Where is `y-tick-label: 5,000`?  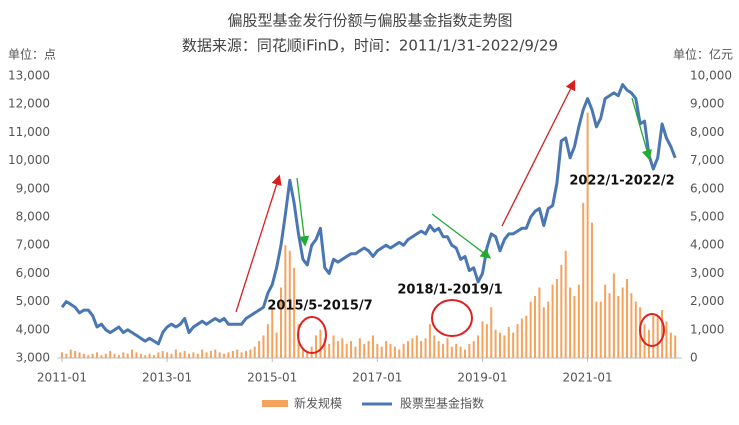
y-tick-label: 5,000 is located at coordinates (33, 301).